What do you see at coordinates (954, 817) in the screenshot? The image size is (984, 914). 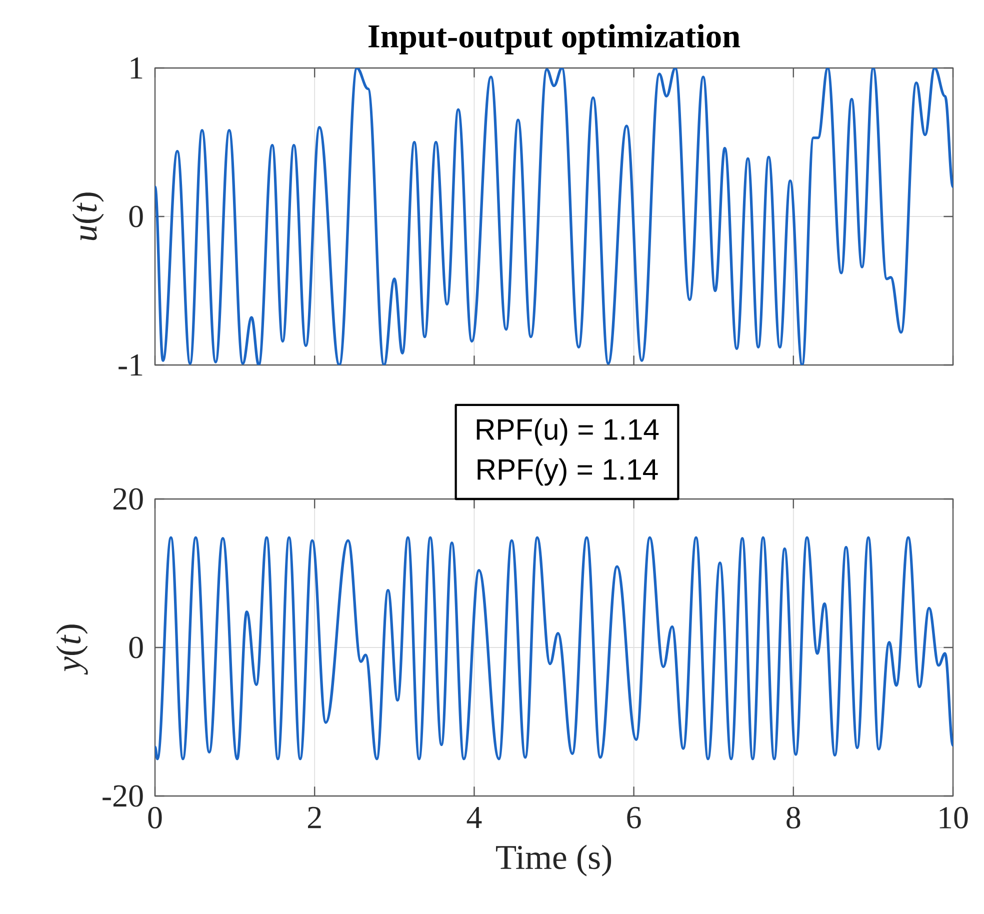 I see `x-tick-label: 10` at bounding box center [954, 817].